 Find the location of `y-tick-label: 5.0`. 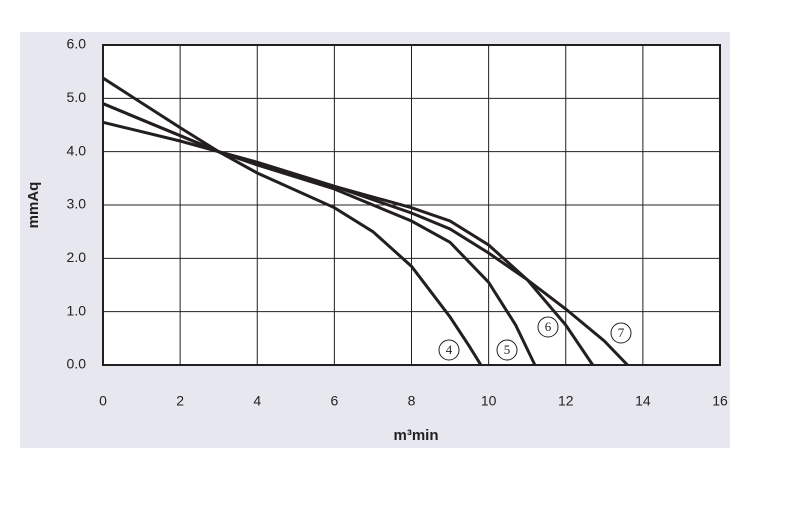

y-tick-label: 5.0 is located at coordinates (77, 97).